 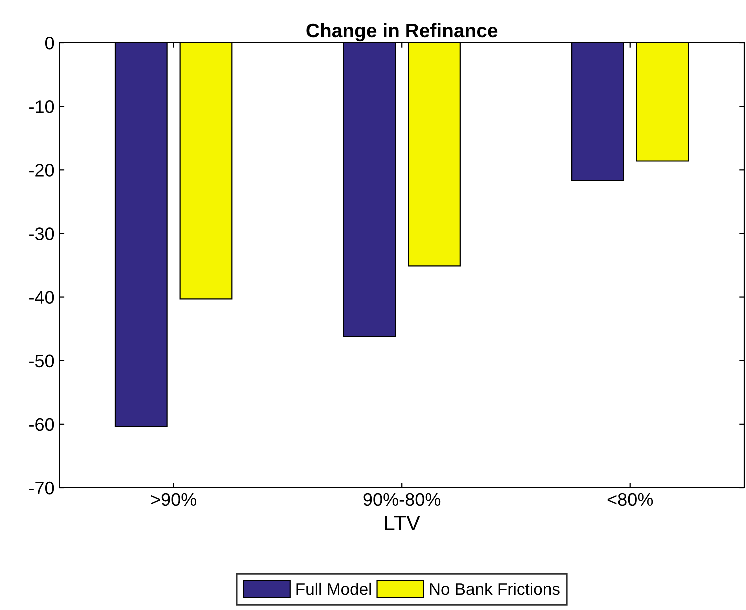 What do you see at coordinates (174, 499) in the screenshot?
I see `x-tick-label: >90%` at bounding box center [174, 499].